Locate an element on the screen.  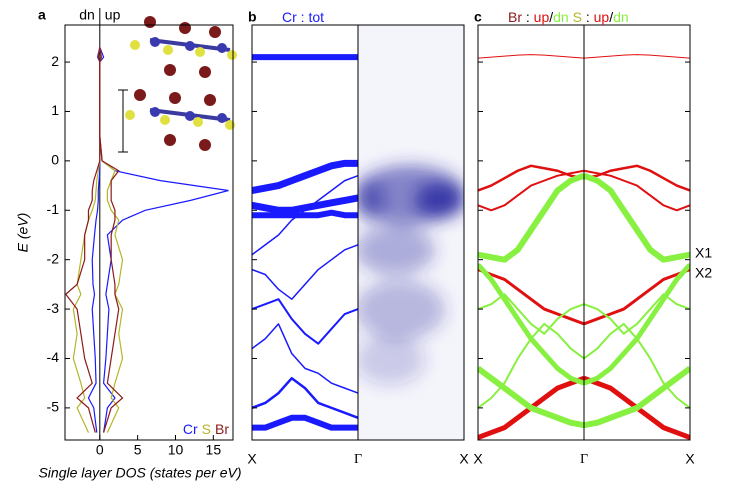
y-tick-label: 1 is located at coordinates (55, 110).